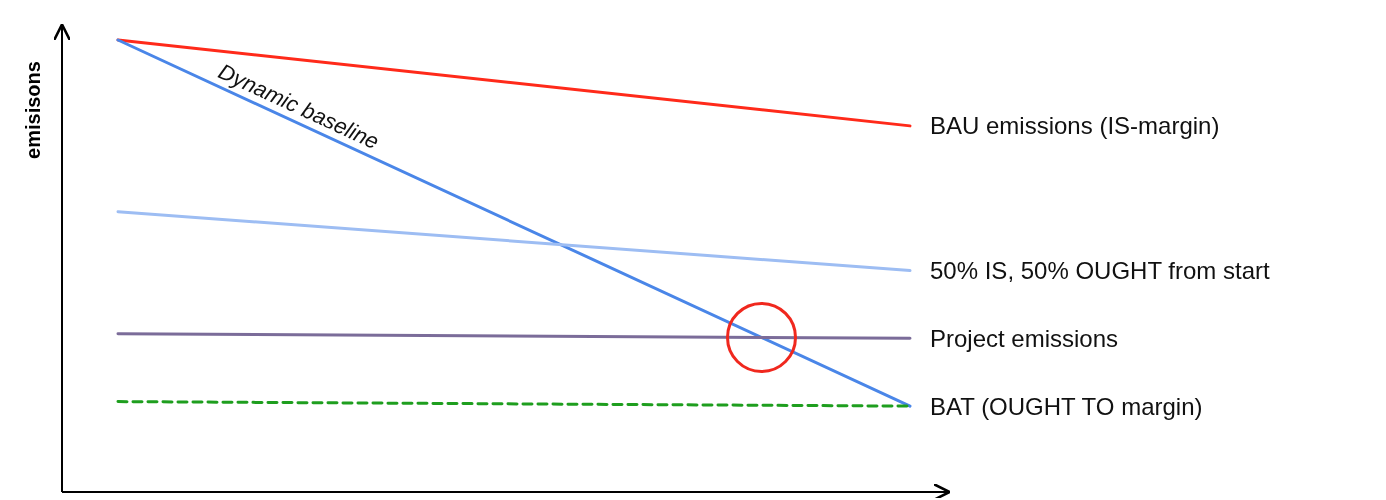 The width and height of the screenshot is (1386, 500). I want to click on y-axis-title: emisisons, so click(33, 110).